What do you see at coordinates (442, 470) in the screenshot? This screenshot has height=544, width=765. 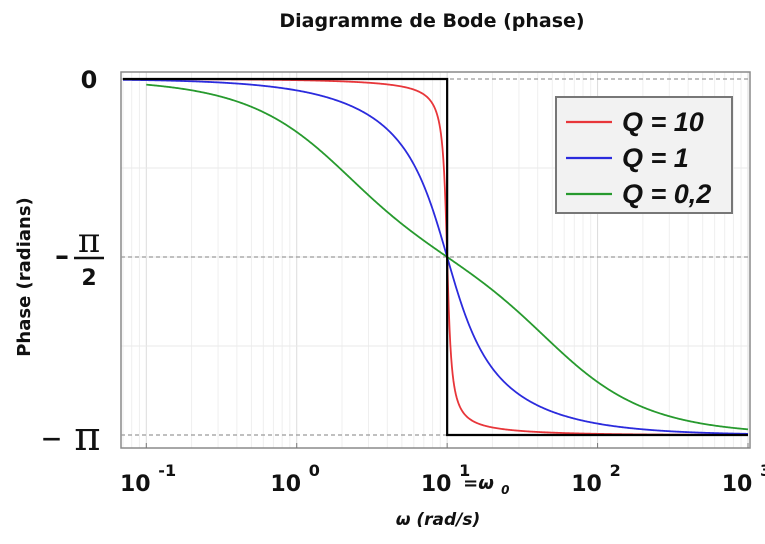 I see `x-tick-labels: 10 -1 10 0 10 1 10 2 10 3 =ω 0` at bounding box center [442, 470].